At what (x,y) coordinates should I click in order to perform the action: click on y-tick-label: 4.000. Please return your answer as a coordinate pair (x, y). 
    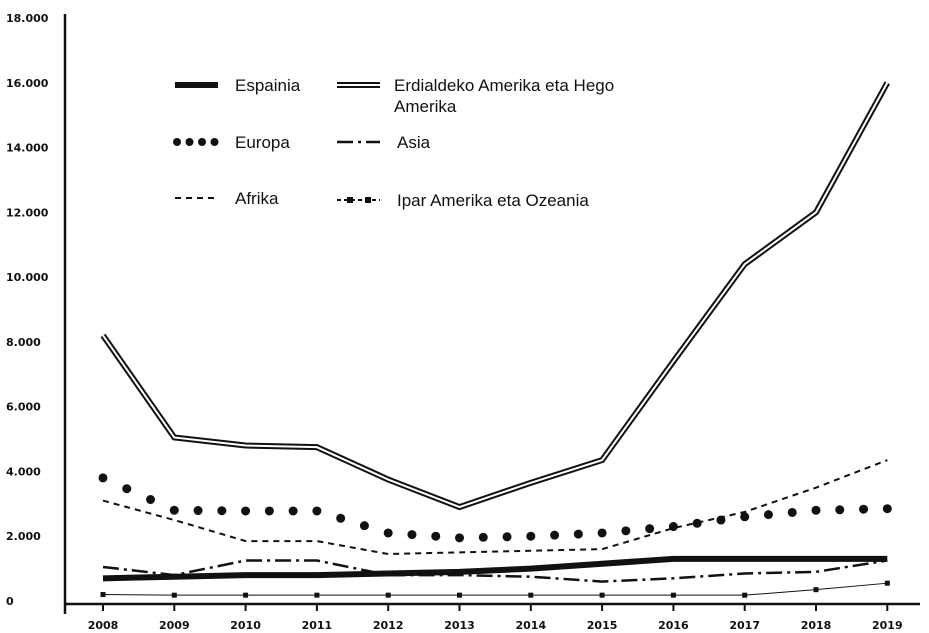
    Looking at the image, I should click on (23, 471).